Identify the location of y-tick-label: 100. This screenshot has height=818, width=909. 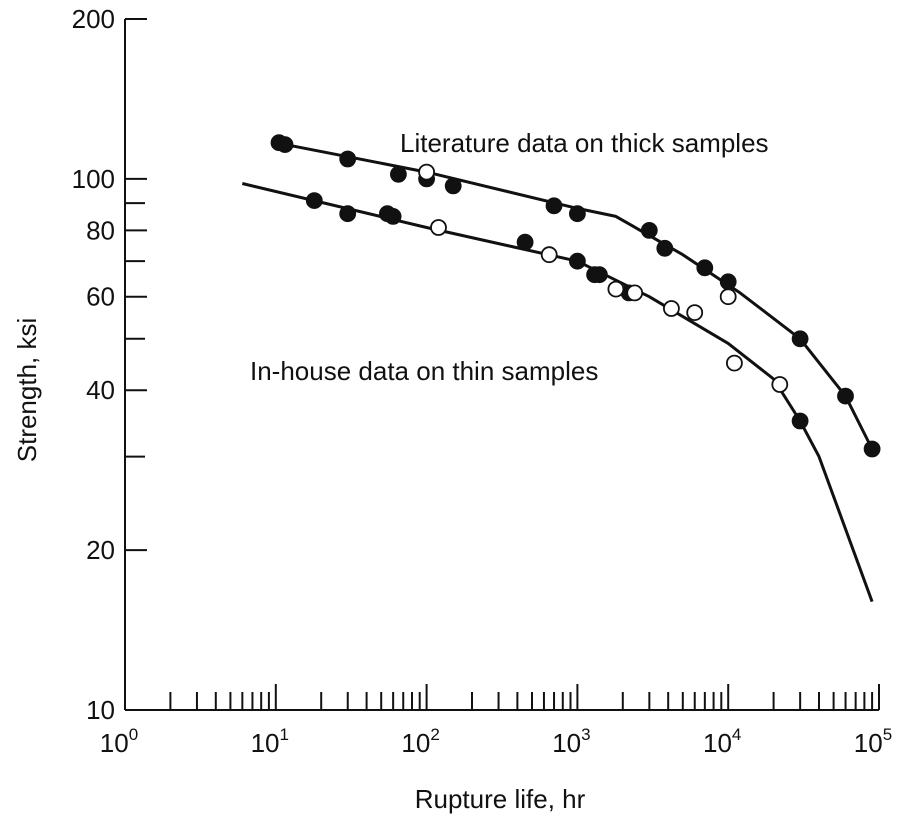
(93, 179).